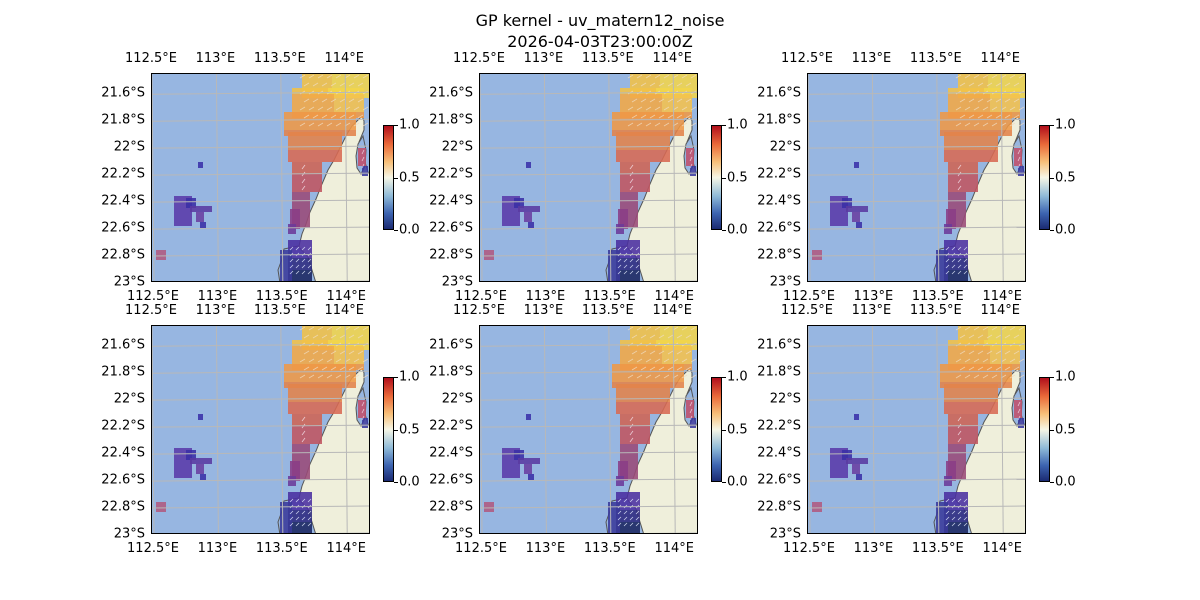 Image resolution: width=1200 pixels, height=600 pixels. Describe the element at coordinates (217, 296) in the screenshot. I see `lon-tick-label-bottom: 113°E` at that location.